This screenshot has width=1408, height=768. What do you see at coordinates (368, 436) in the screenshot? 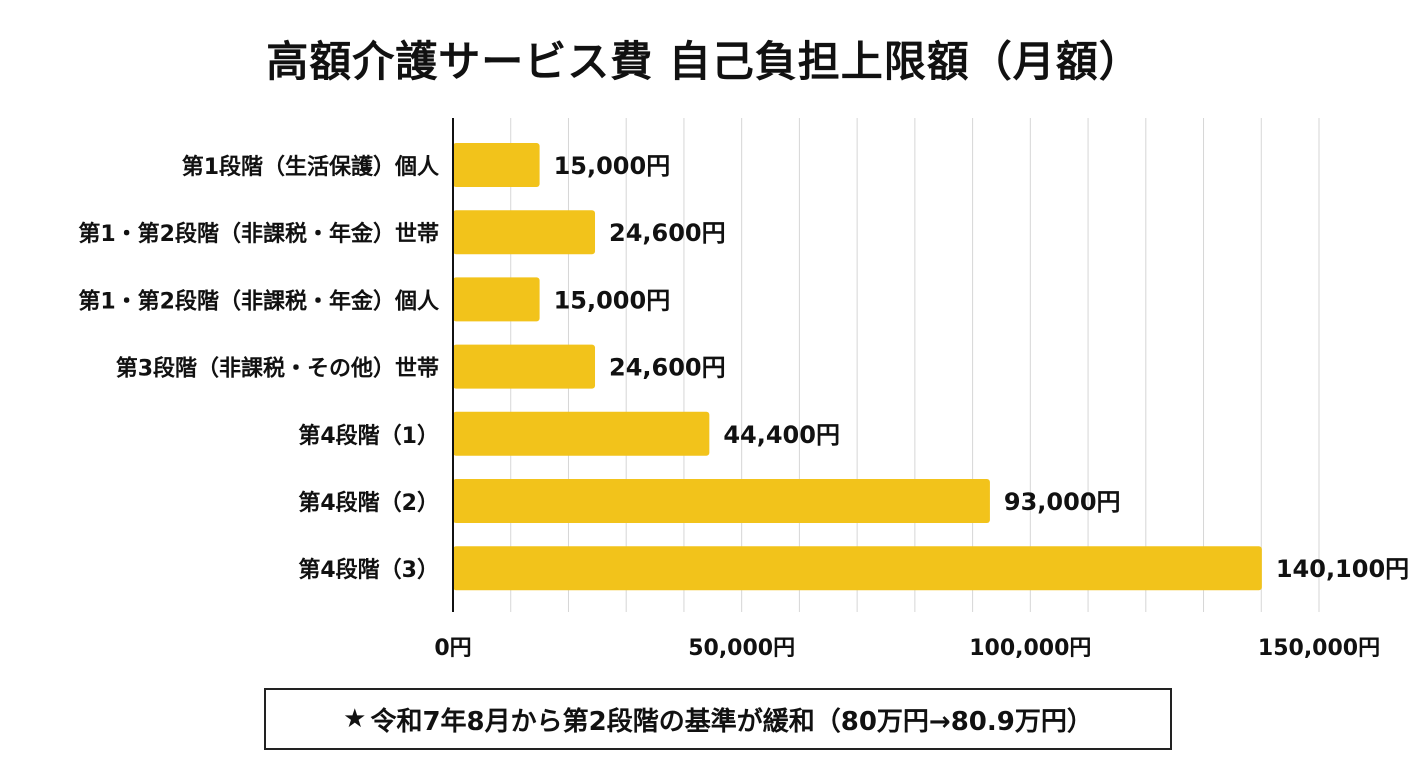
I see `category-label: 第4段階（1）` at bounding box center [368, 436].